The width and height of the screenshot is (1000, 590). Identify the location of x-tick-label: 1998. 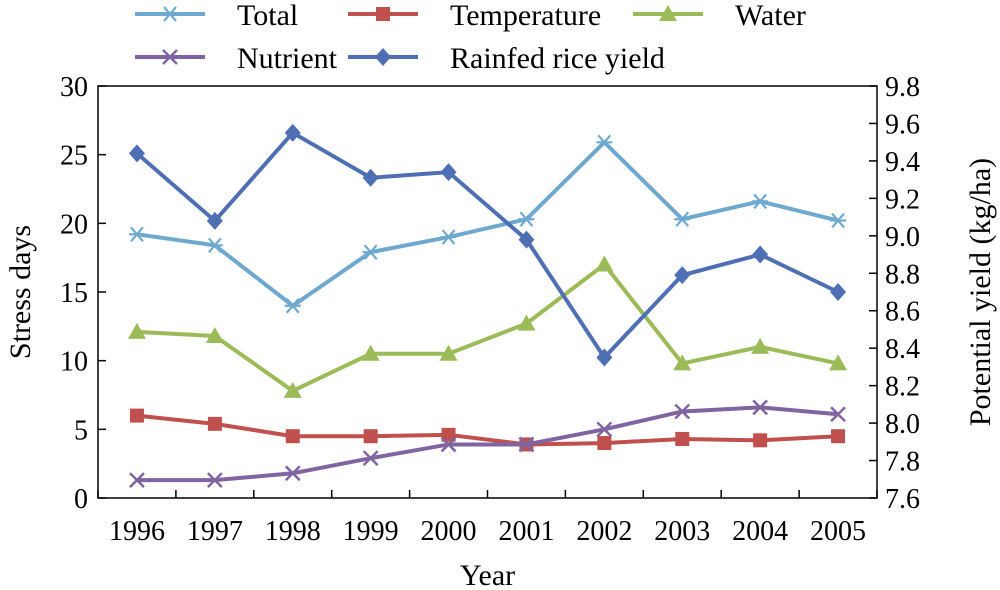
(293, 531).